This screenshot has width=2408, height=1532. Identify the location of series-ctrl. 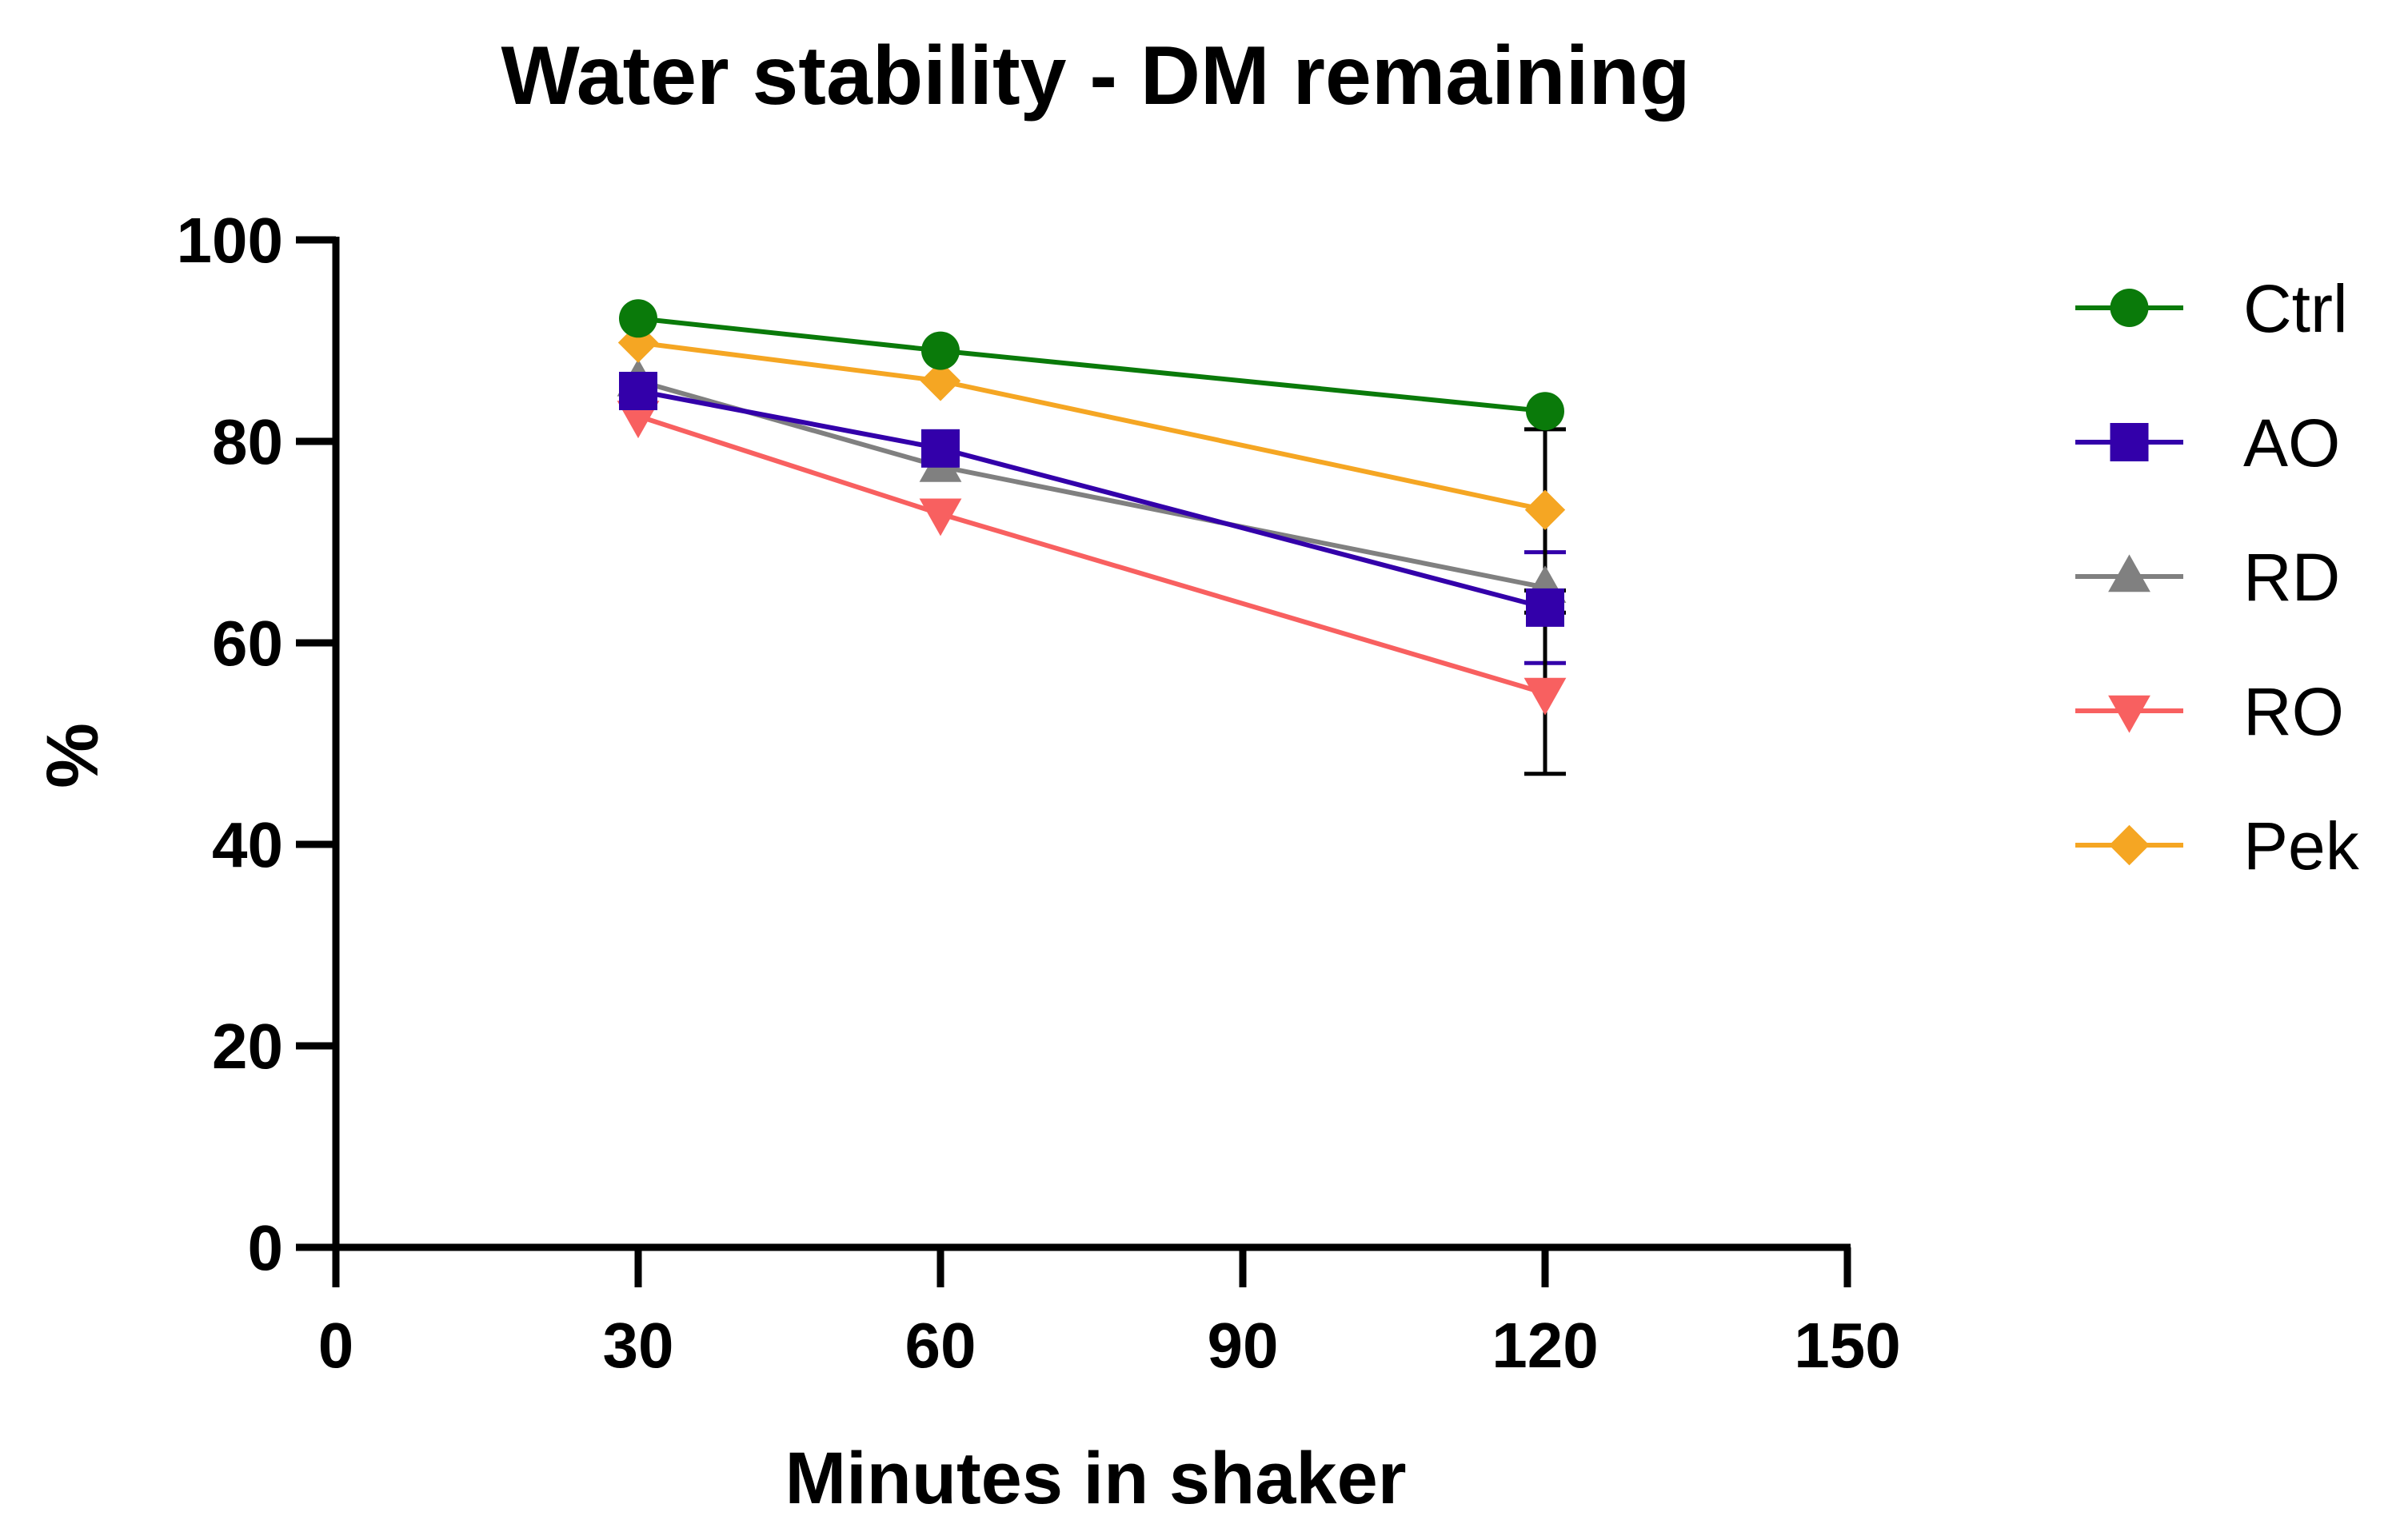
(1091, 365).